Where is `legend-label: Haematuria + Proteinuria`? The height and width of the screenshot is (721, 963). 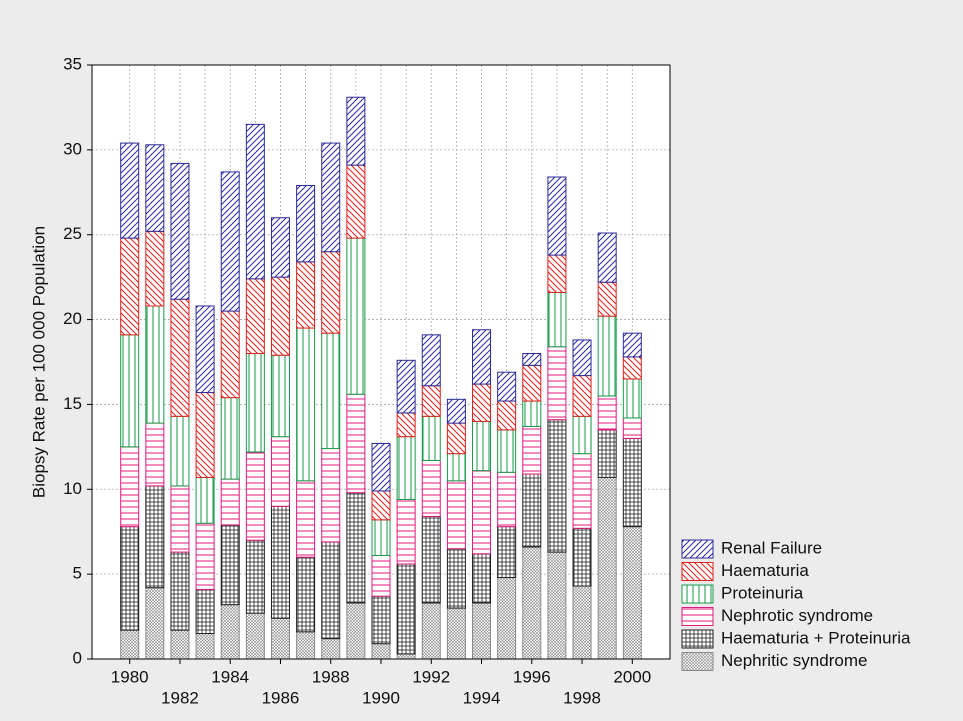
legend-label: Haematuria + Proteinuria is located at coordinates (816, 637).